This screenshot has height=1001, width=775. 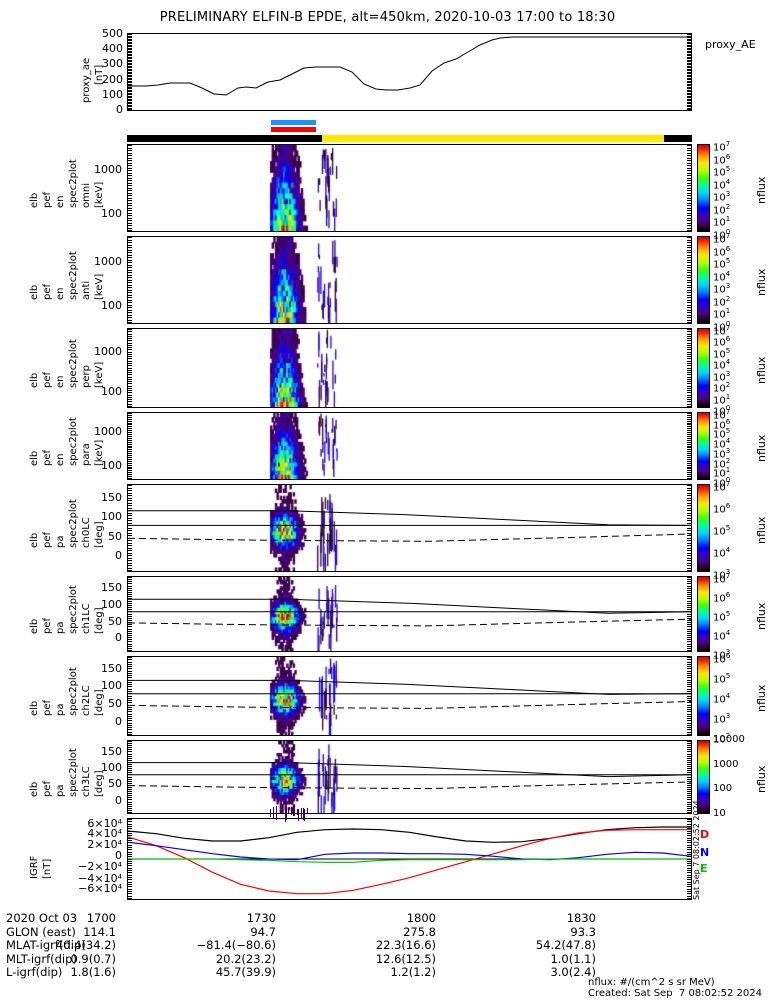 I want to click on axis-table-row-label: MLAT-igrf(dip), so click(x=46, y=945).